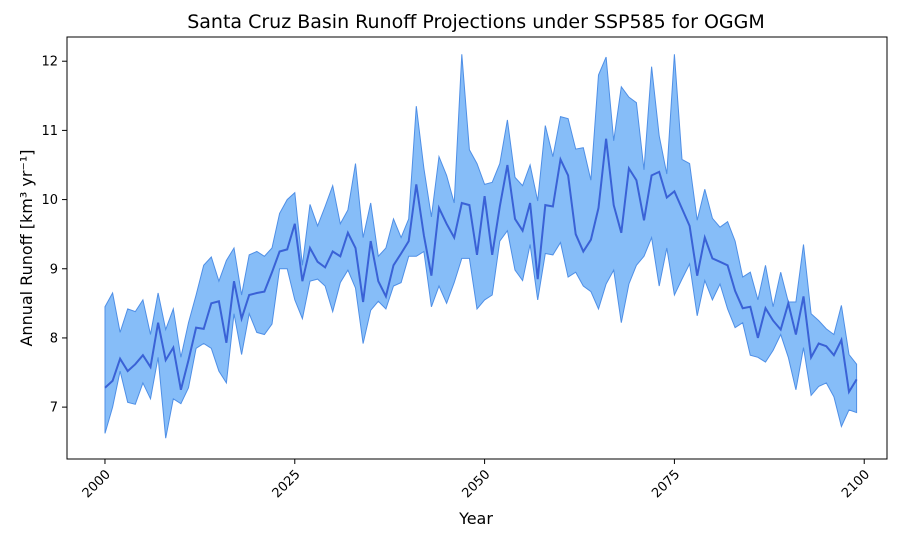 The width and height of the screenshot is (900, 540). Describe the element at coordinates (54, 235) in the screenshot. I see `y-axis: 7 8 9 10 11 12` at that location.